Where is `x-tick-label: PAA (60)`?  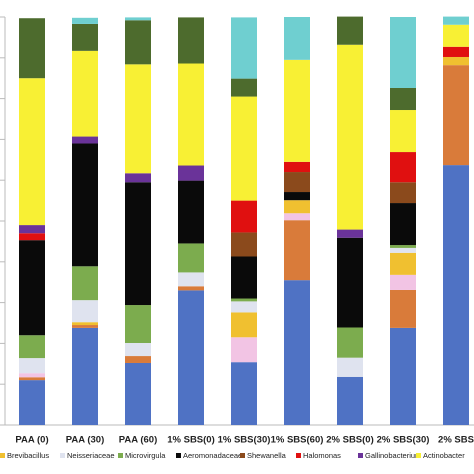
x-tick-label: PAA (60) is located at coordinates (138, 440).